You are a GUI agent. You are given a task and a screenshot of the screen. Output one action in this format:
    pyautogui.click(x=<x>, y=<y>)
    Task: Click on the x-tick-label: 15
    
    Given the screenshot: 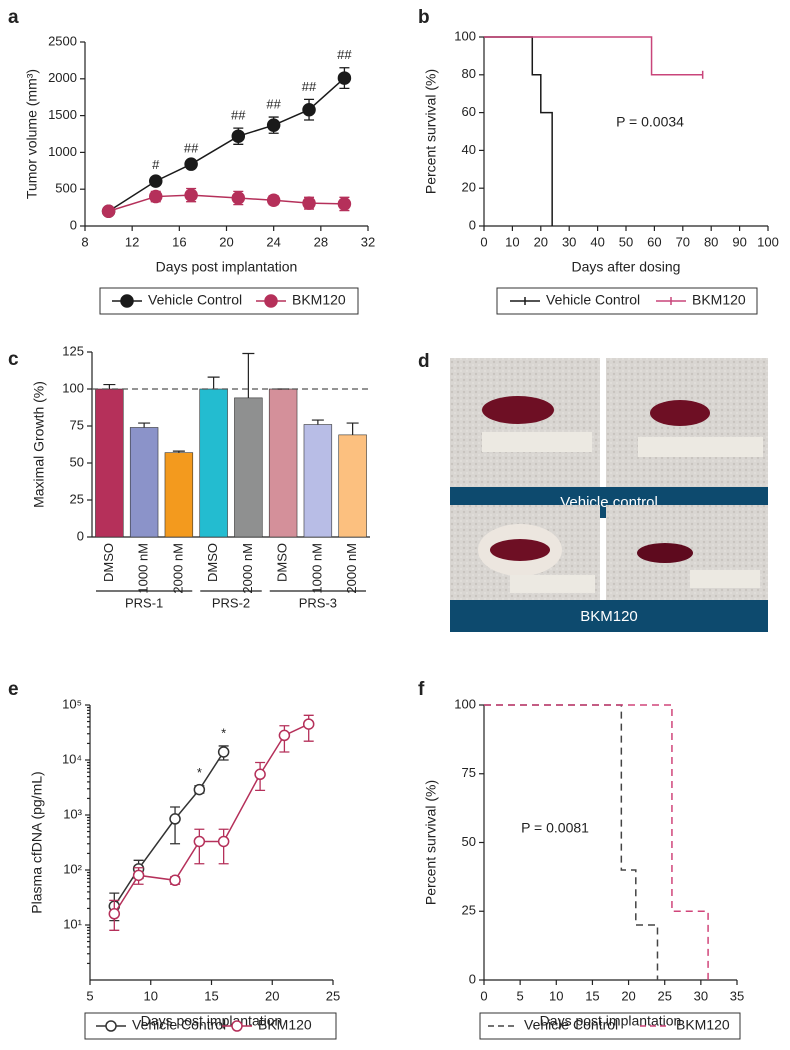 What is the action you would take?
    pyautogui.click(x=592, y=995)
    